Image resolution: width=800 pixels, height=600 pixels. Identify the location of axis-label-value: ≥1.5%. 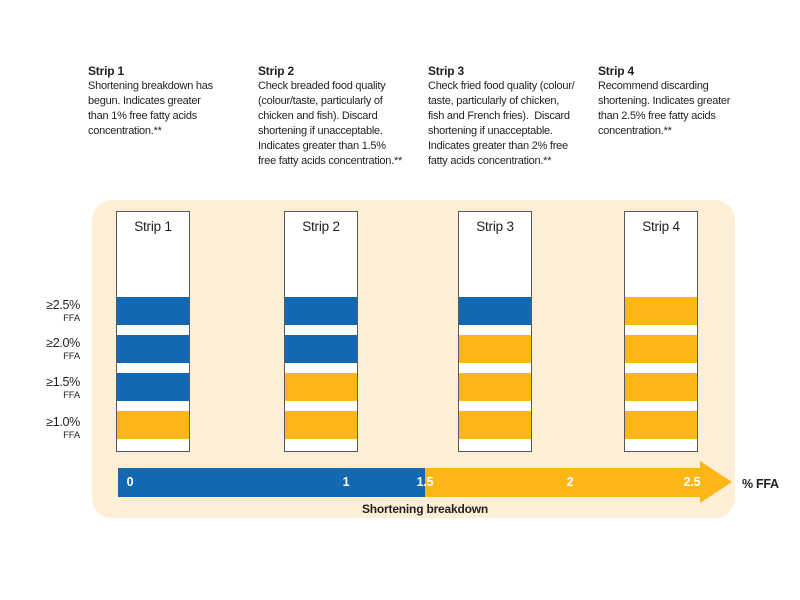
(63, 382).